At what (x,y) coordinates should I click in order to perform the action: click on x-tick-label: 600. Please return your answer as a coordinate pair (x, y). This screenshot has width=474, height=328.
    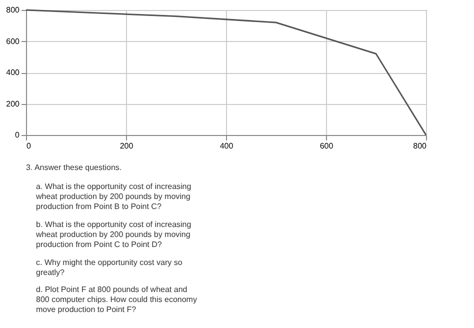
    Looking at the image, I should click on (327, 146).